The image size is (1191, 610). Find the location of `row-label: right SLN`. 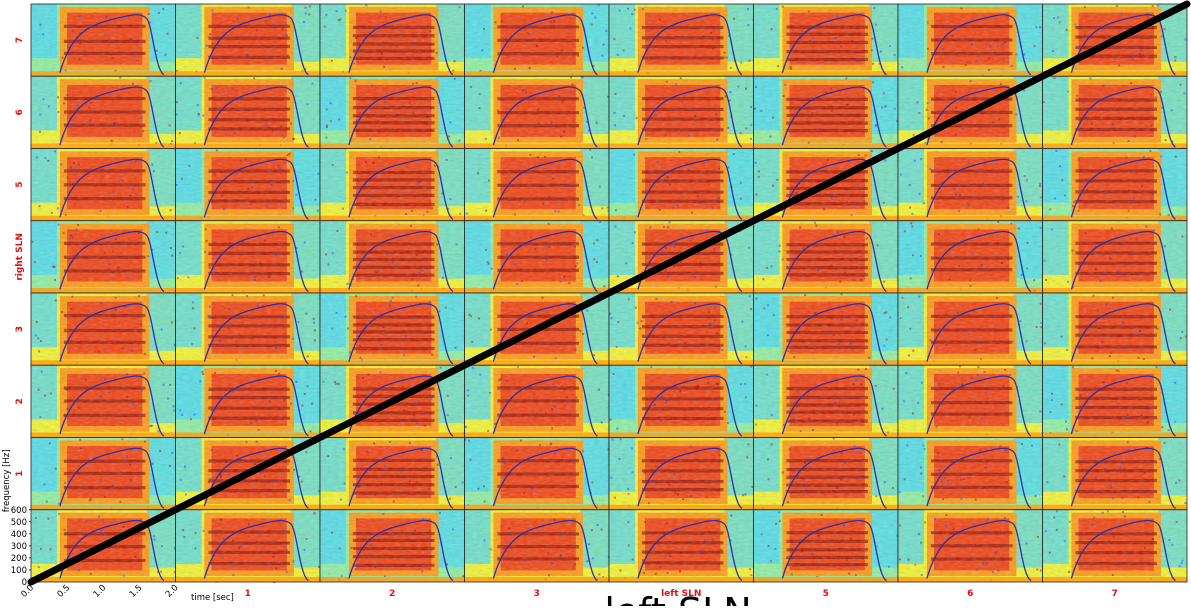

row-label: right SLN is located at coordinates (20, 257).